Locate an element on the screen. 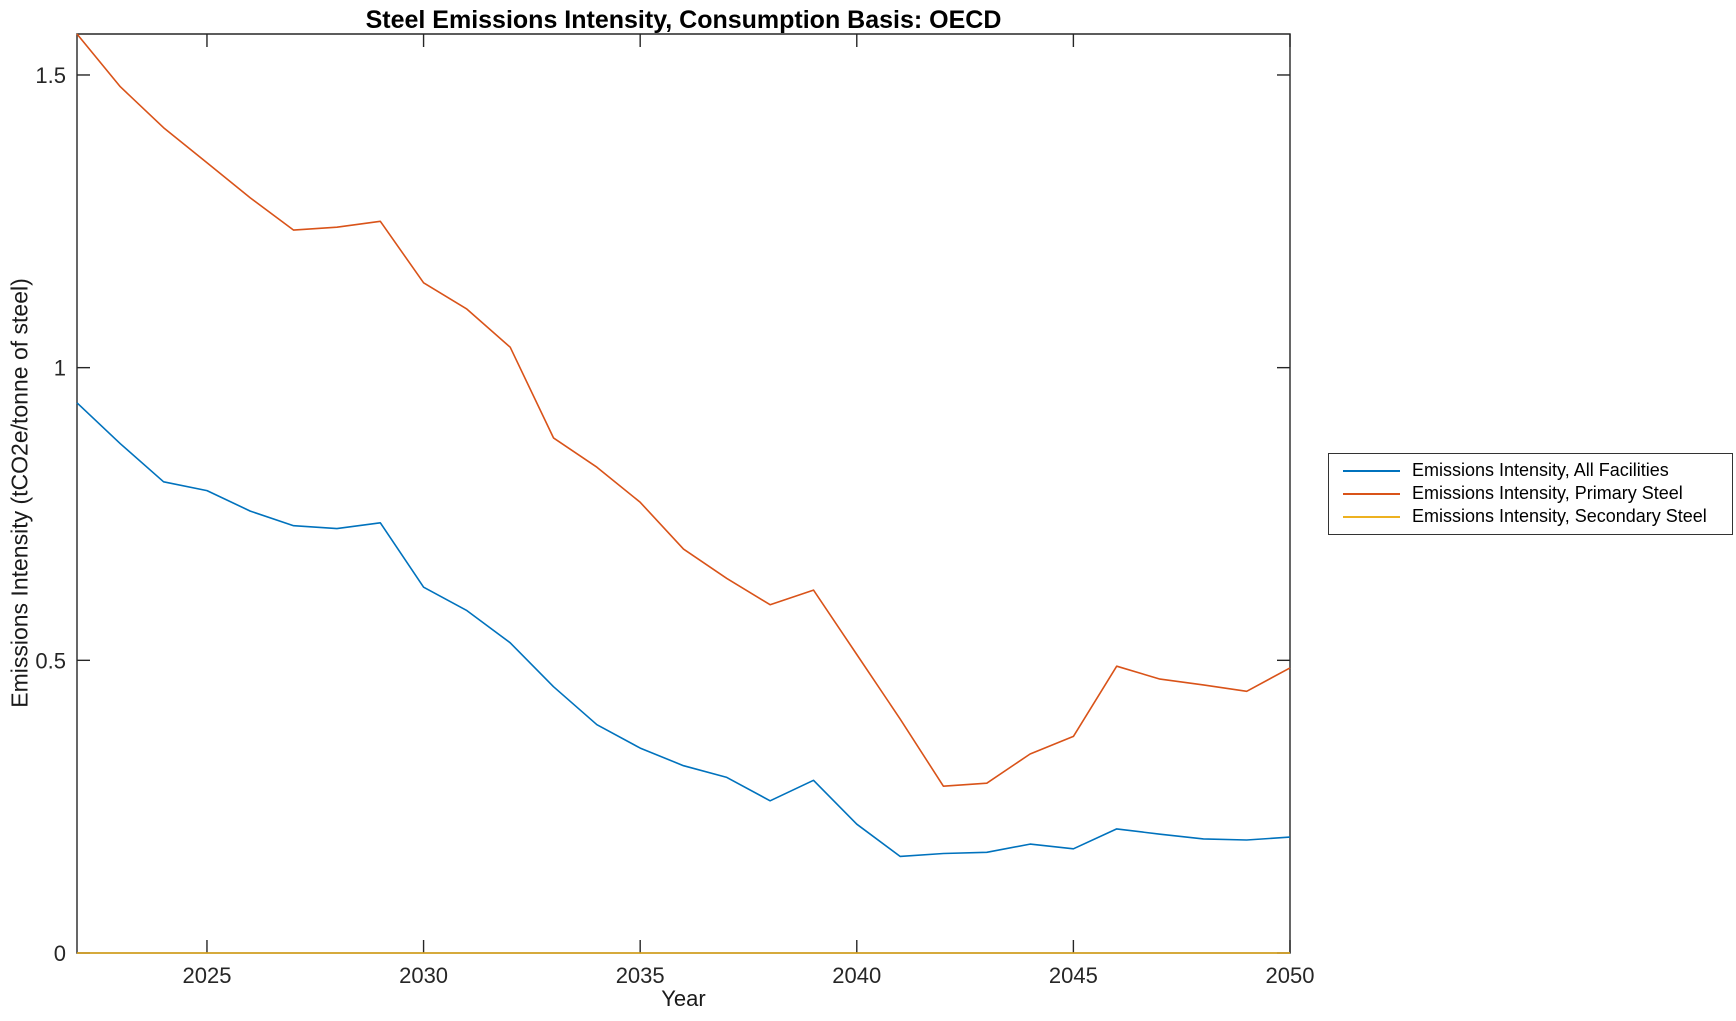  x-tick-label: 2030 is located at coordinates (423, 975).